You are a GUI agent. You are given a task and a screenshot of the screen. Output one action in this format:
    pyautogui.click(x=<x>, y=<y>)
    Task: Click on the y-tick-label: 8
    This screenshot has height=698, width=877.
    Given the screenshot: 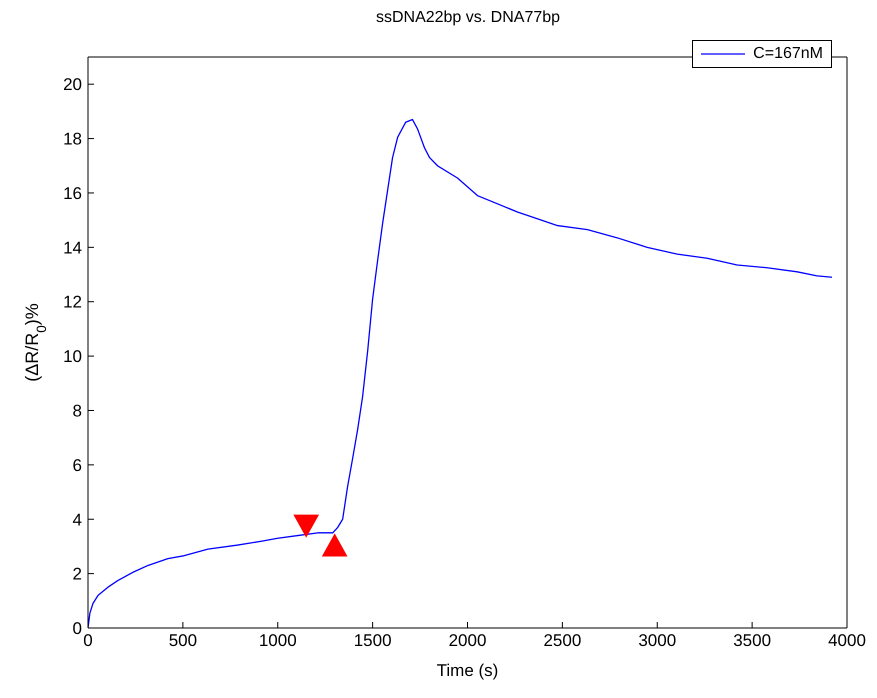 What is the action you would take?
    pyautogui.click(x=77, y=411)
    